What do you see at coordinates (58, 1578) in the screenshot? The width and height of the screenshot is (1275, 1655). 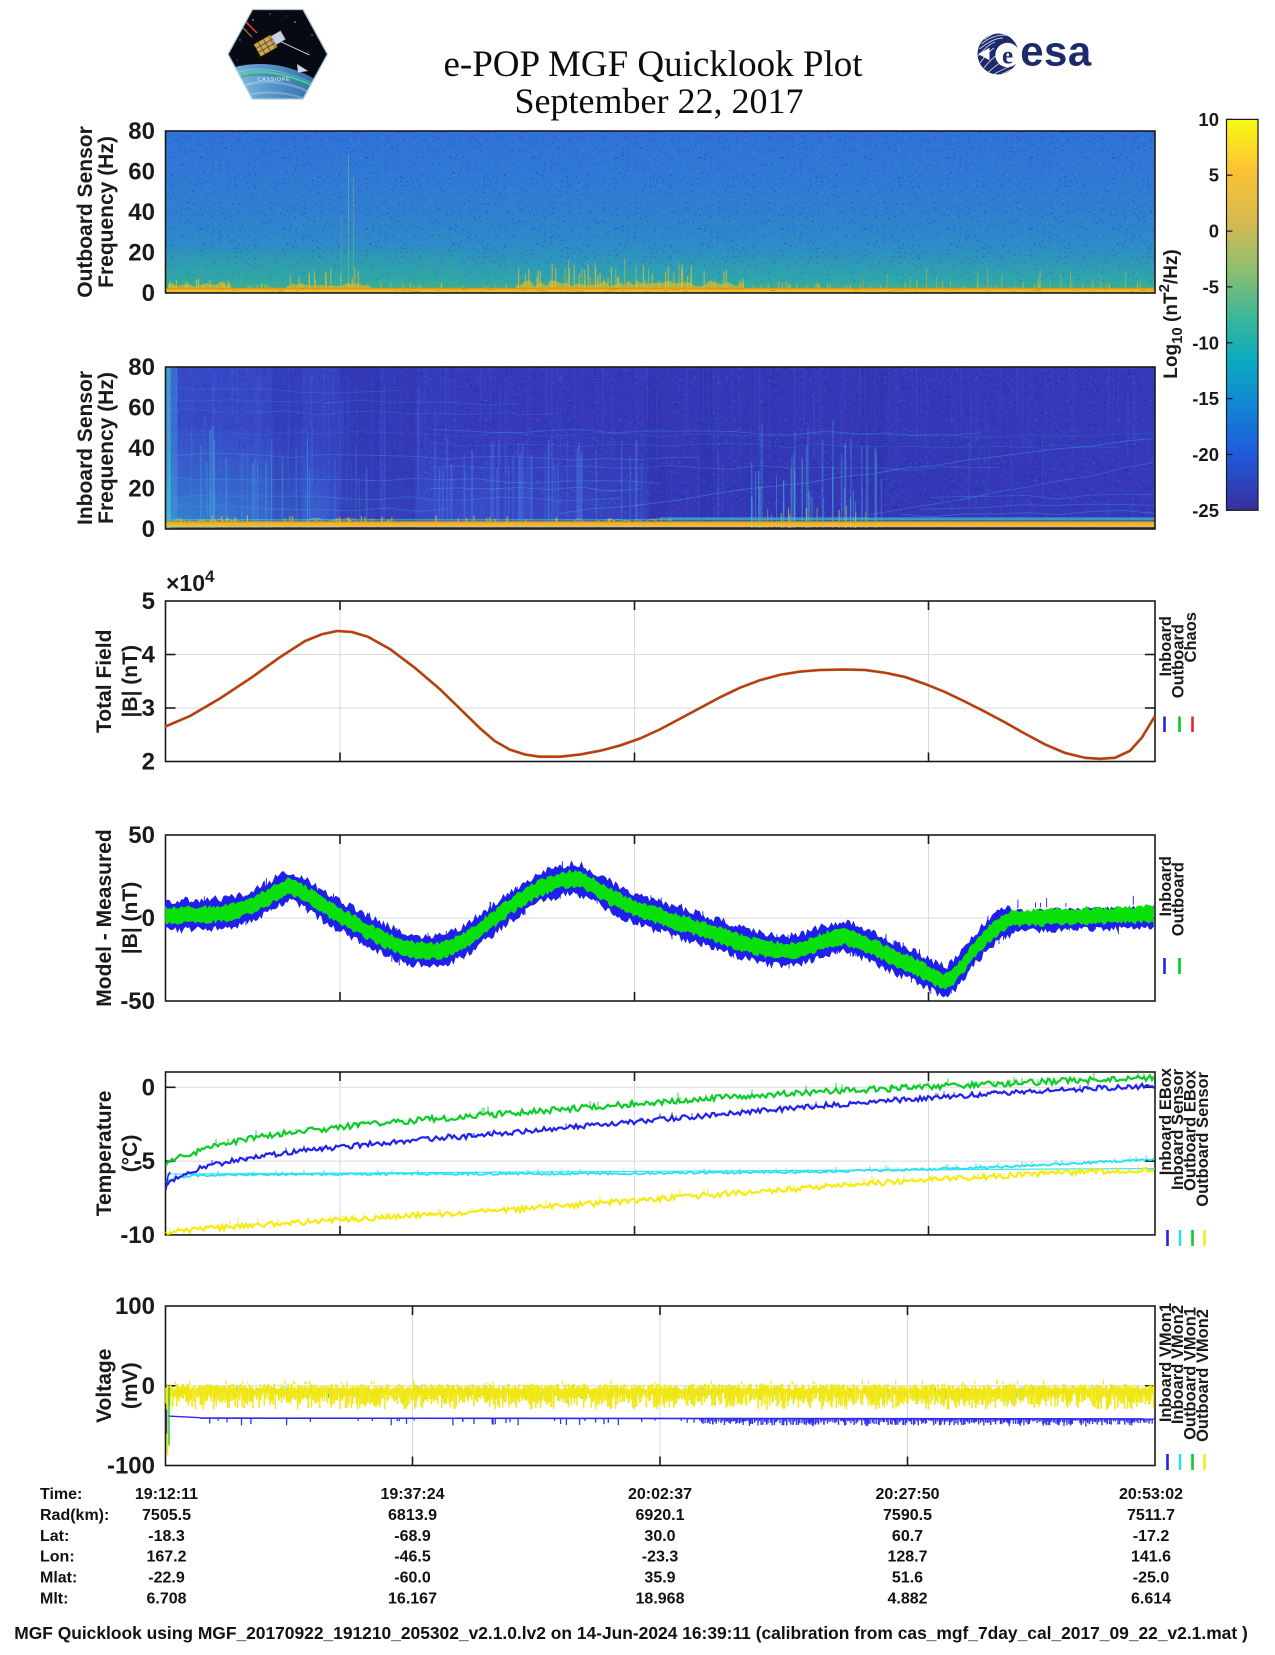 I see `svg-text: Mlat:` at bounding box center [58, 1578].